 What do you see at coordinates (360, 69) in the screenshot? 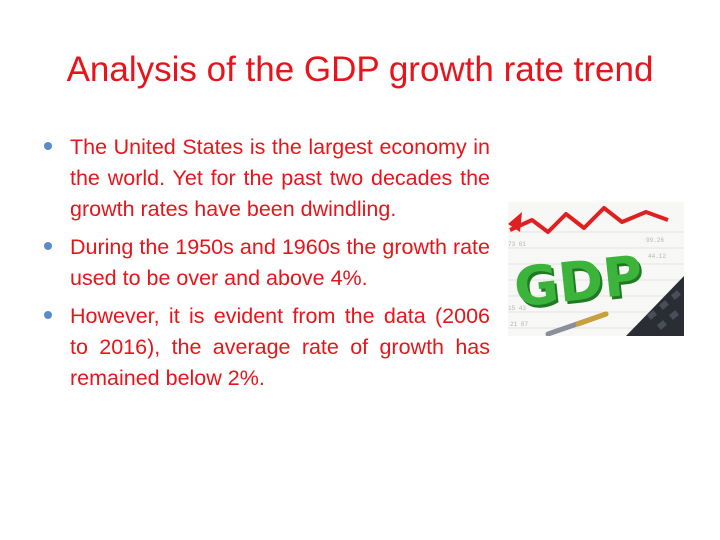
I see `slide-title: Analysis of the GDP growth rate trend` at bounding box center [360, 69].